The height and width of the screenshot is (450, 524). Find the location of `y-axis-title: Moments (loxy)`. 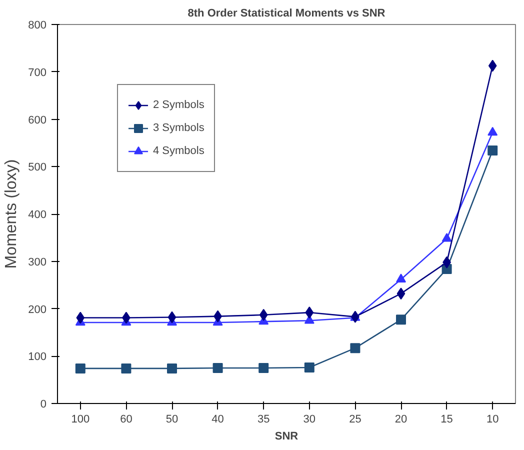

y-axis-title: Moments (loxy) is located at coordinates (11, 214).